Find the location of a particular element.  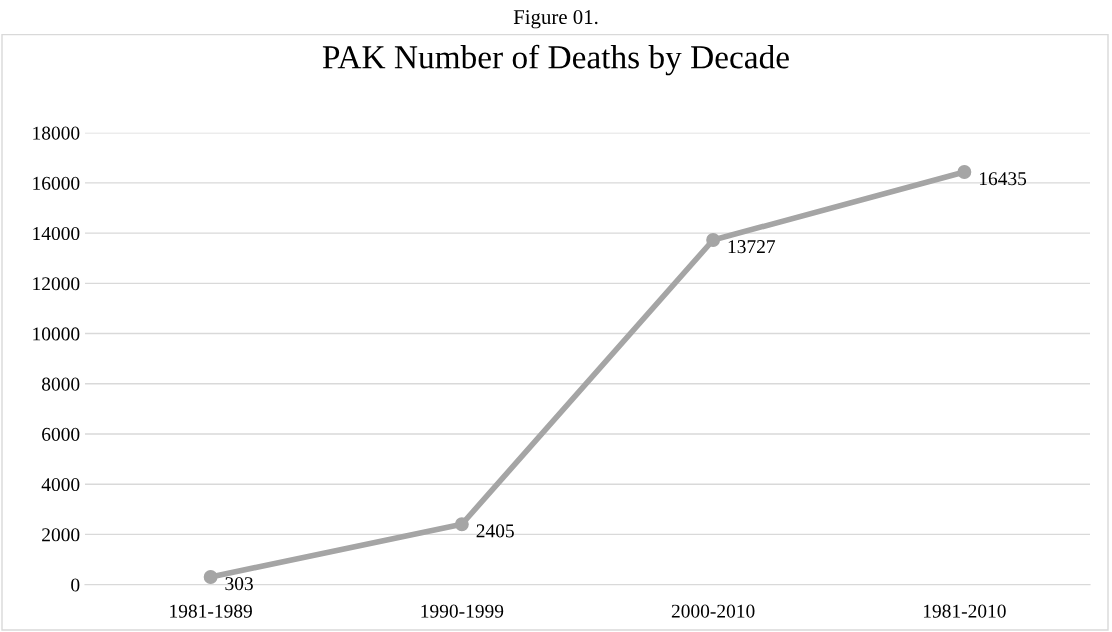

caption: Figure 01. is located at coordinates (555, 19).